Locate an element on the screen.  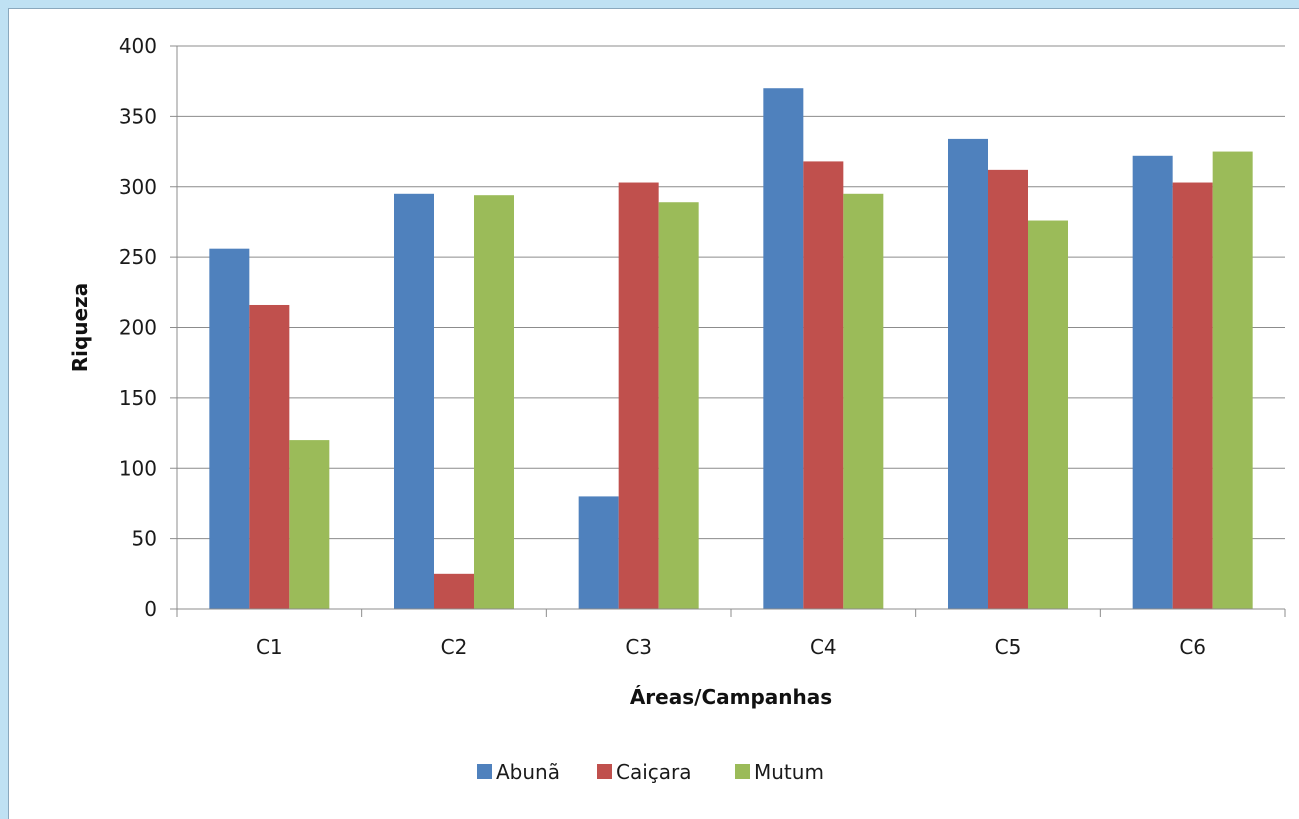
y-tick-label: 0 is located at coordinates (150, 609).